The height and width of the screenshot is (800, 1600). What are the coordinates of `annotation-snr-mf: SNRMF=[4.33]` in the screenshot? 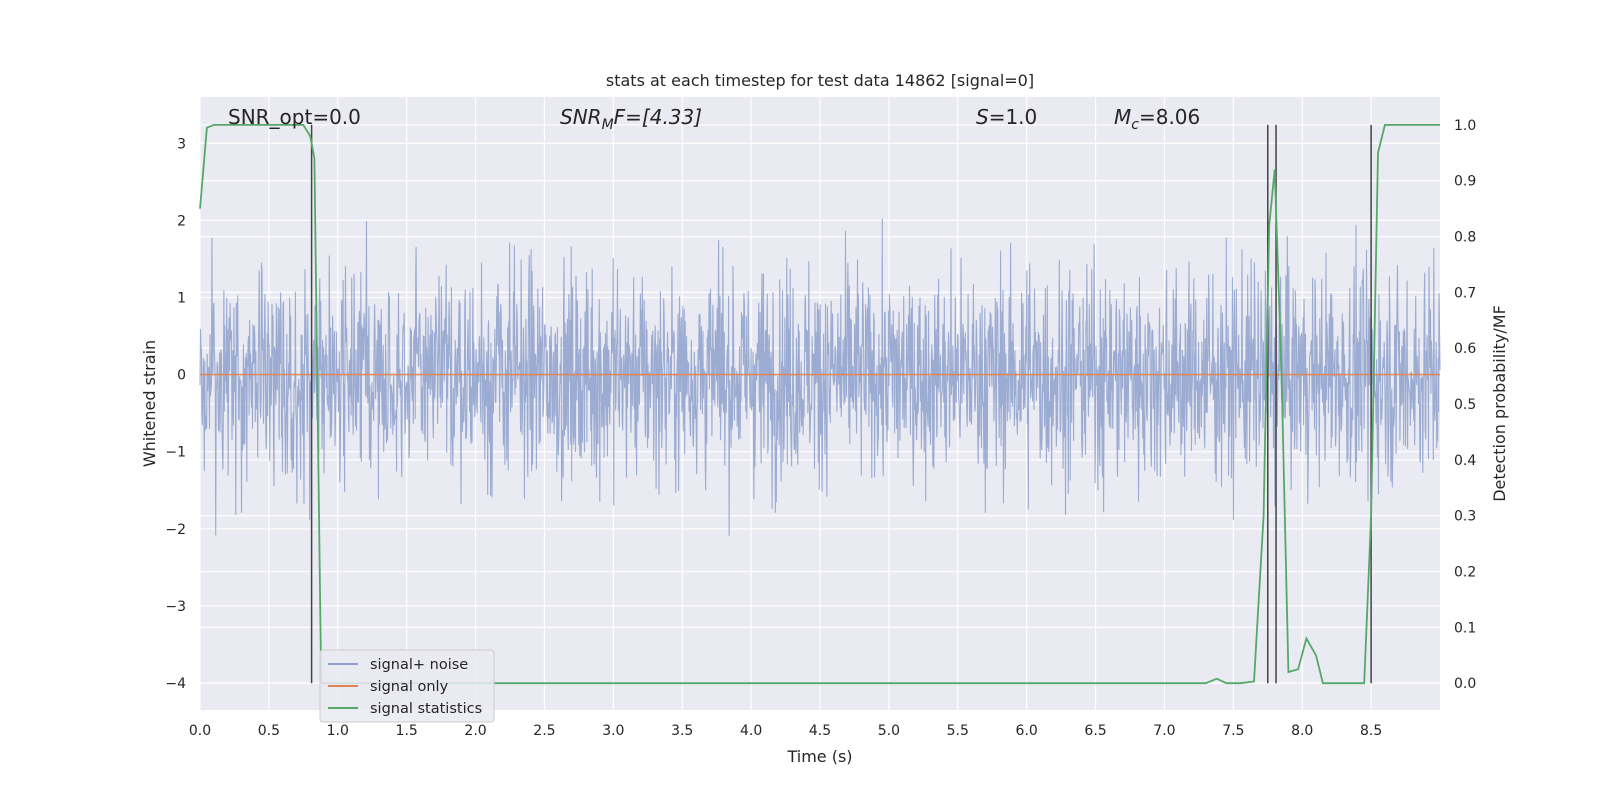 It's located at (631, 119).